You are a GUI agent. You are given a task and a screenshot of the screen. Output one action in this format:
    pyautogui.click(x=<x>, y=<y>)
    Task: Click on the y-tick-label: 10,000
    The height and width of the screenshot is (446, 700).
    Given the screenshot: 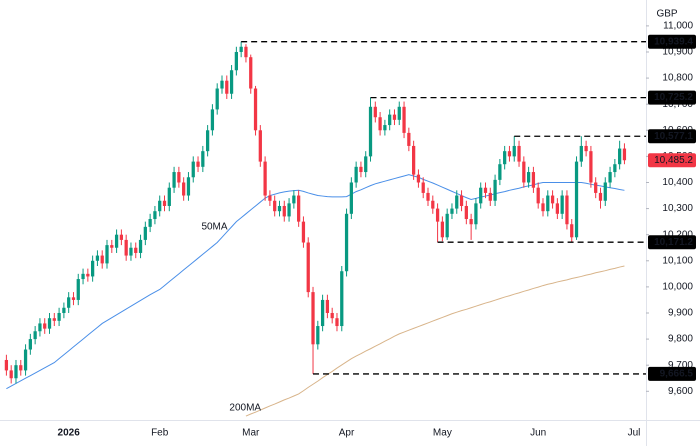 What is the action you would take?
    pyautogui.click(x=677, y=287)
    